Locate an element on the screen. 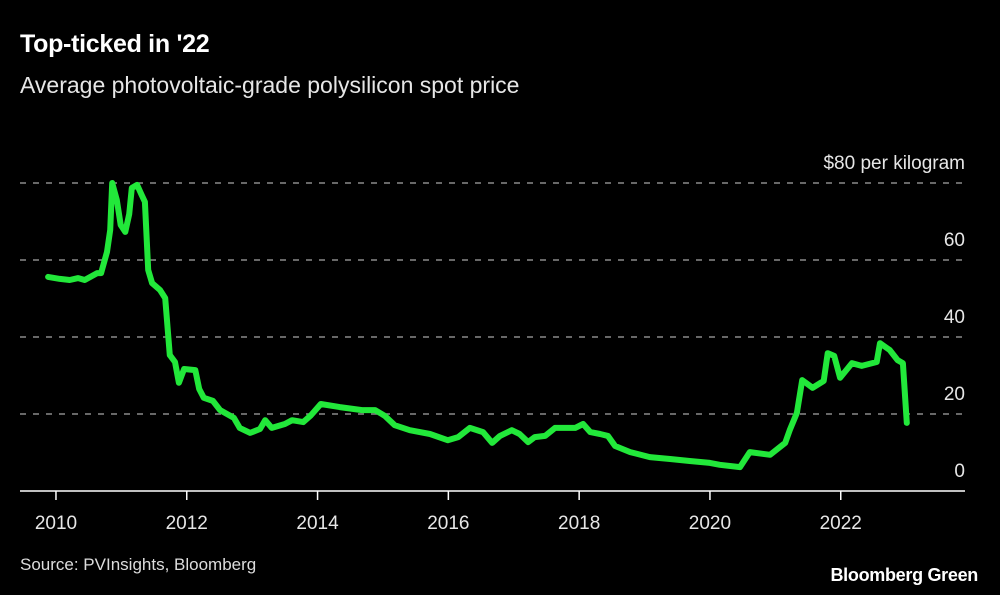 This screenshot has height=595, width=1000. y-tick-label: 60 is located at coordinates (954, 240).